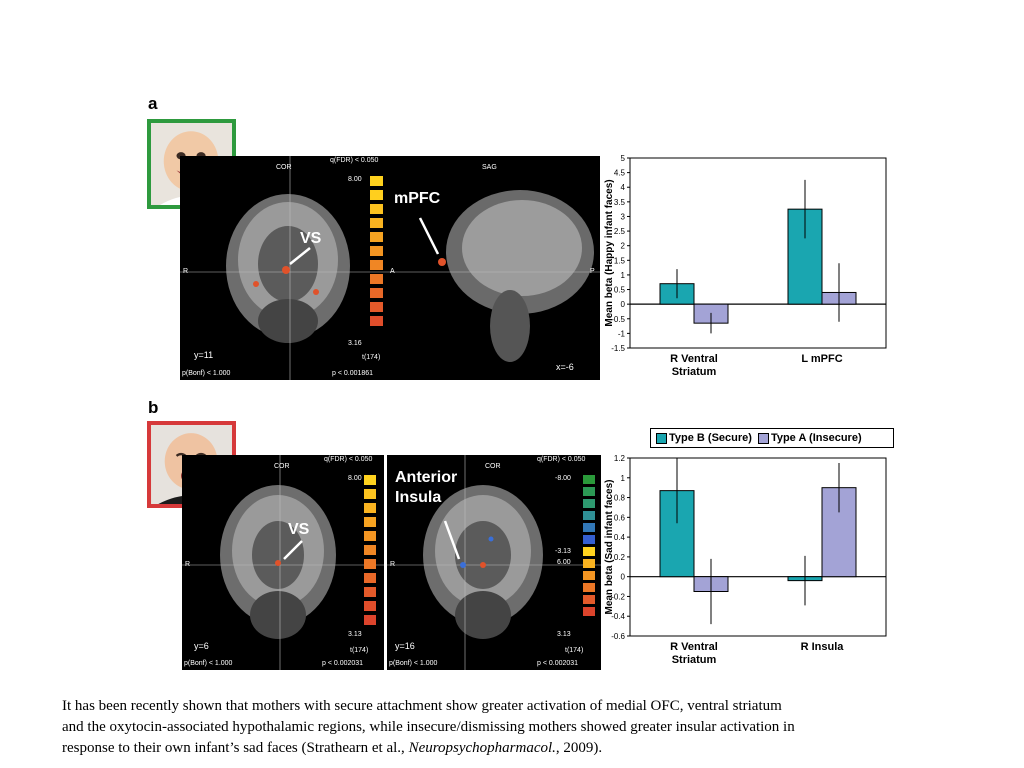  I want to click on slice-cor-label: y=11, so click(204, 355).